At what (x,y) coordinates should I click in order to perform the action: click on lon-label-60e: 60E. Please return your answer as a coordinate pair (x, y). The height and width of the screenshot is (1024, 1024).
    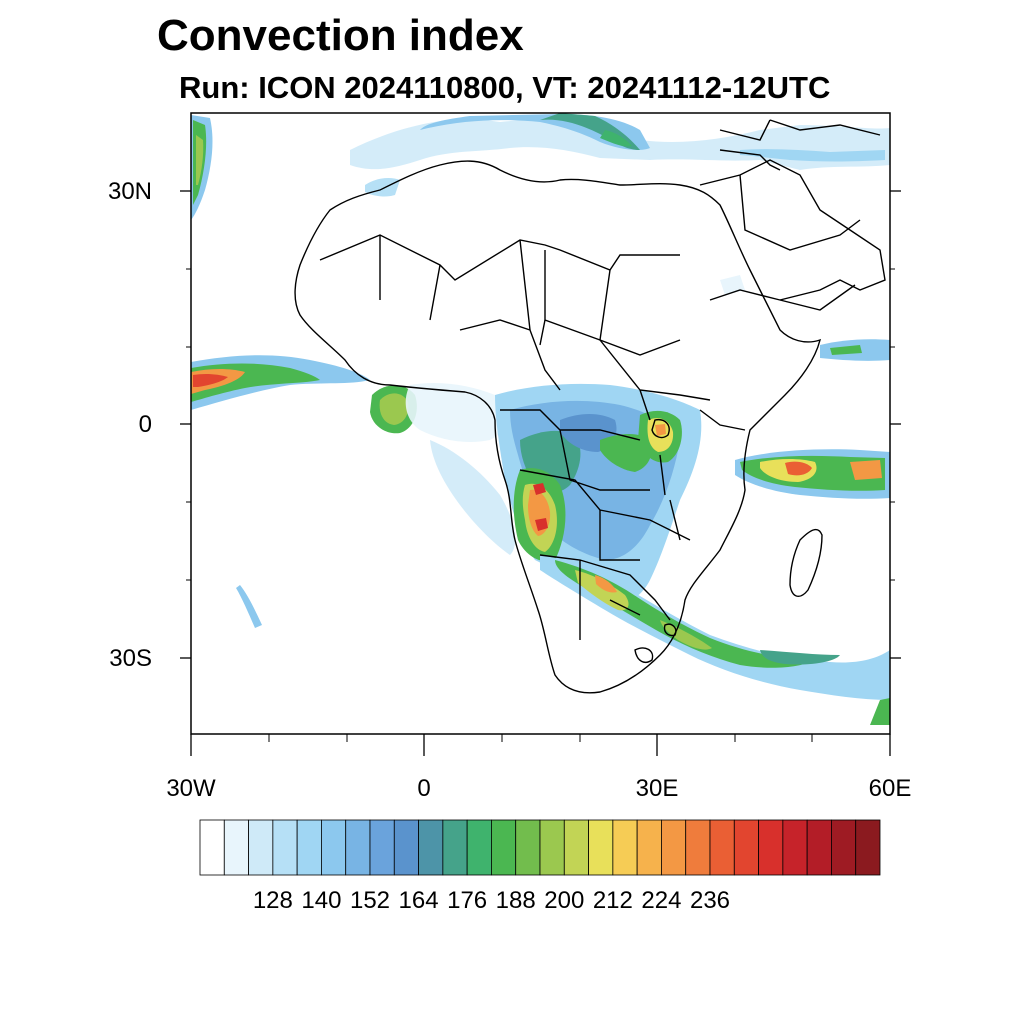
    Looking at the image, I should click on (890, 788).